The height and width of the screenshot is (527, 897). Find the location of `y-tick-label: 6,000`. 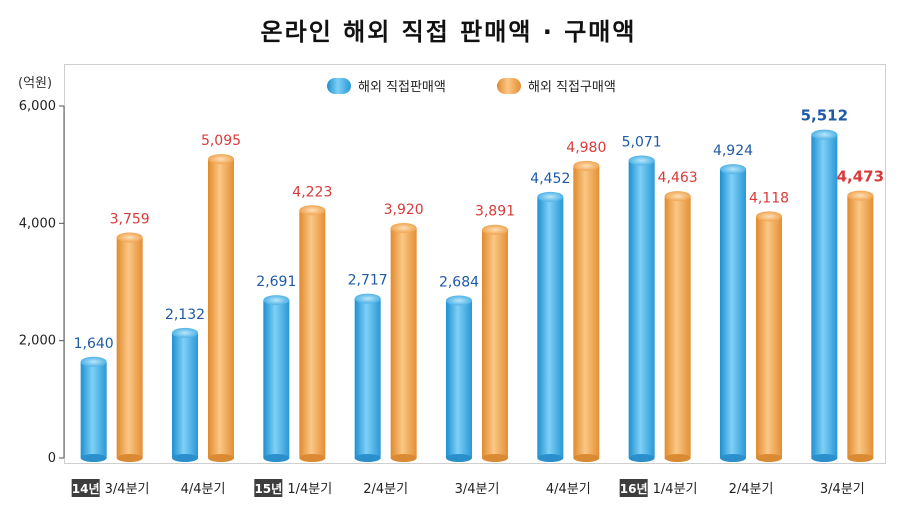

y-tick-label: 6,000 is located at coordinates (37, 106).